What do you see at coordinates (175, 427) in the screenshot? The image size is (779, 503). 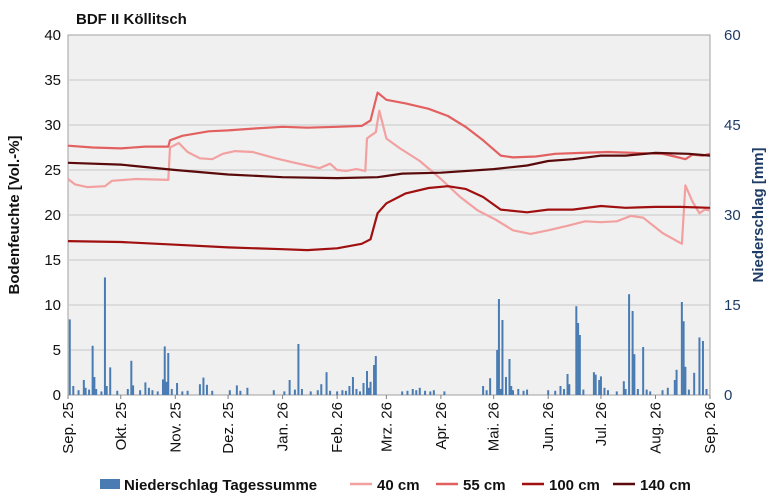 I see `x-tick-label: Nov. 25` at bounding box center [175, 427].